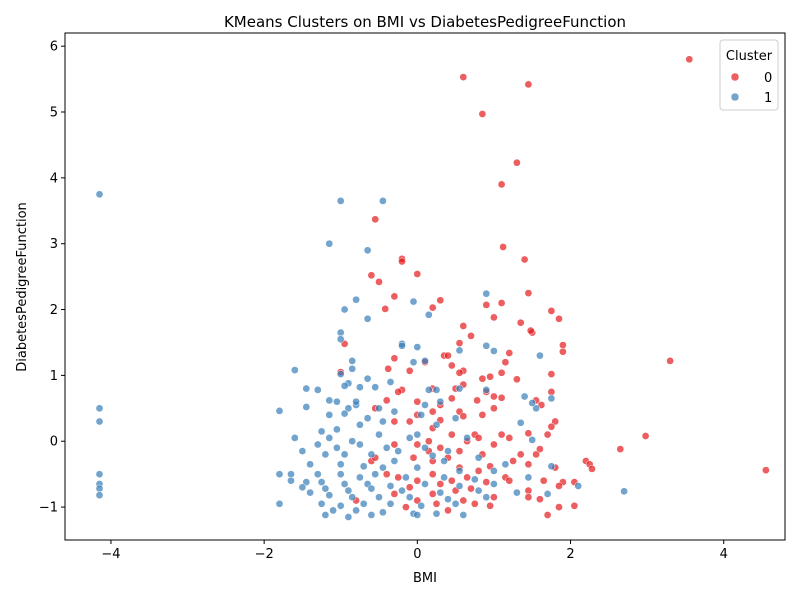  What do you see at coordinates (768, 98) in the screenshot?
I see `legend-label-1: 1` at bounding box center [768, 98].